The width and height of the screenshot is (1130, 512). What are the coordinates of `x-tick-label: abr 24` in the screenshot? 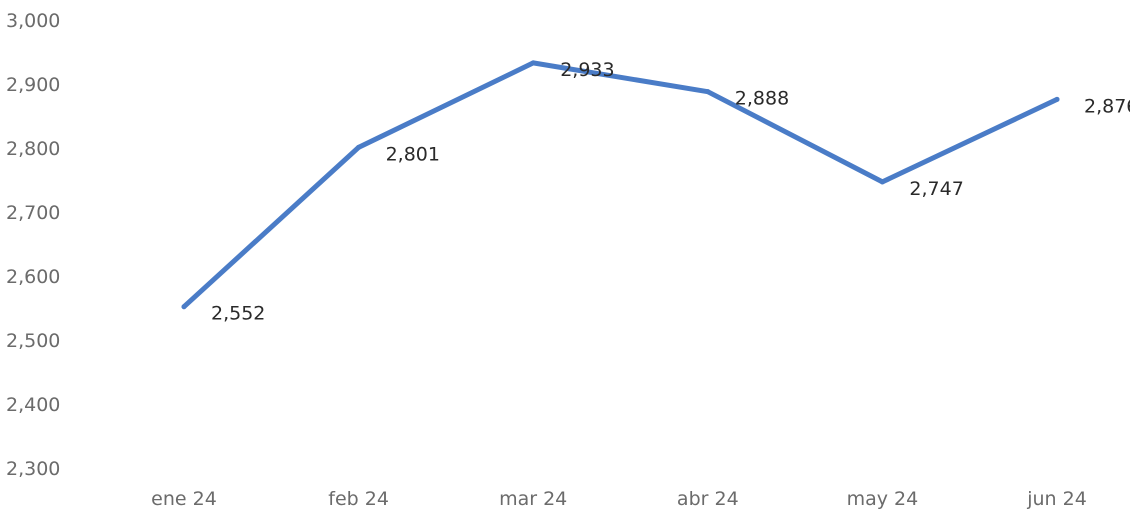 It's located at (708, 499).